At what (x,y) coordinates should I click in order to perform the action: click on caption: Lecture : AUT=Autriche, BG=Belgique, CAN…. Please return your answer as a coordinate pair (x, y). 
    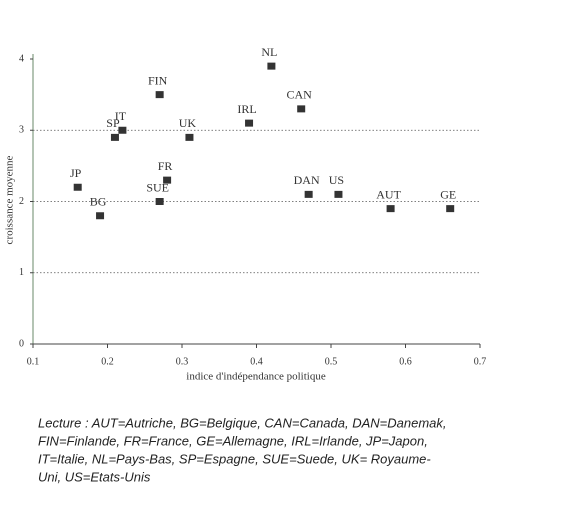
    Looking at the image, I should click on (242, 449).